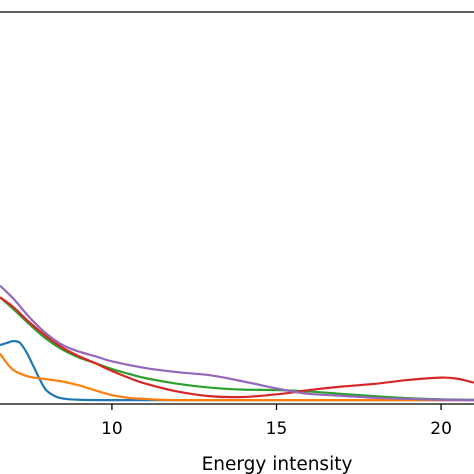 Image resolution: width=474 pixels, height=474 pixels. Describe the element at coordinates (112, 429) in the screenshot. I see `x-tick-label: 10` at that location.